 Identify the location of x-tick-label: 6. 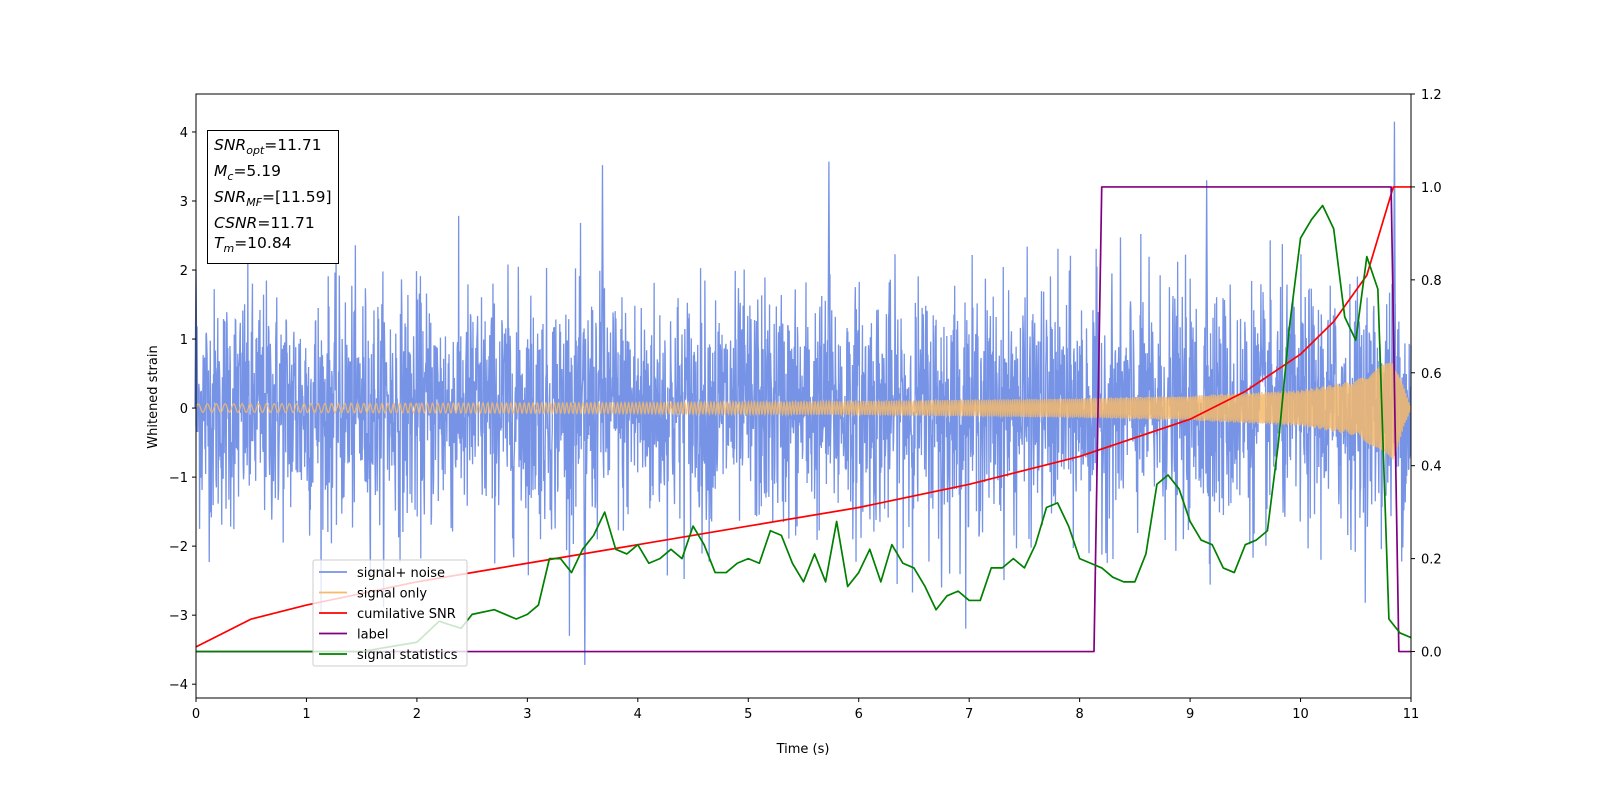
(859, 714).